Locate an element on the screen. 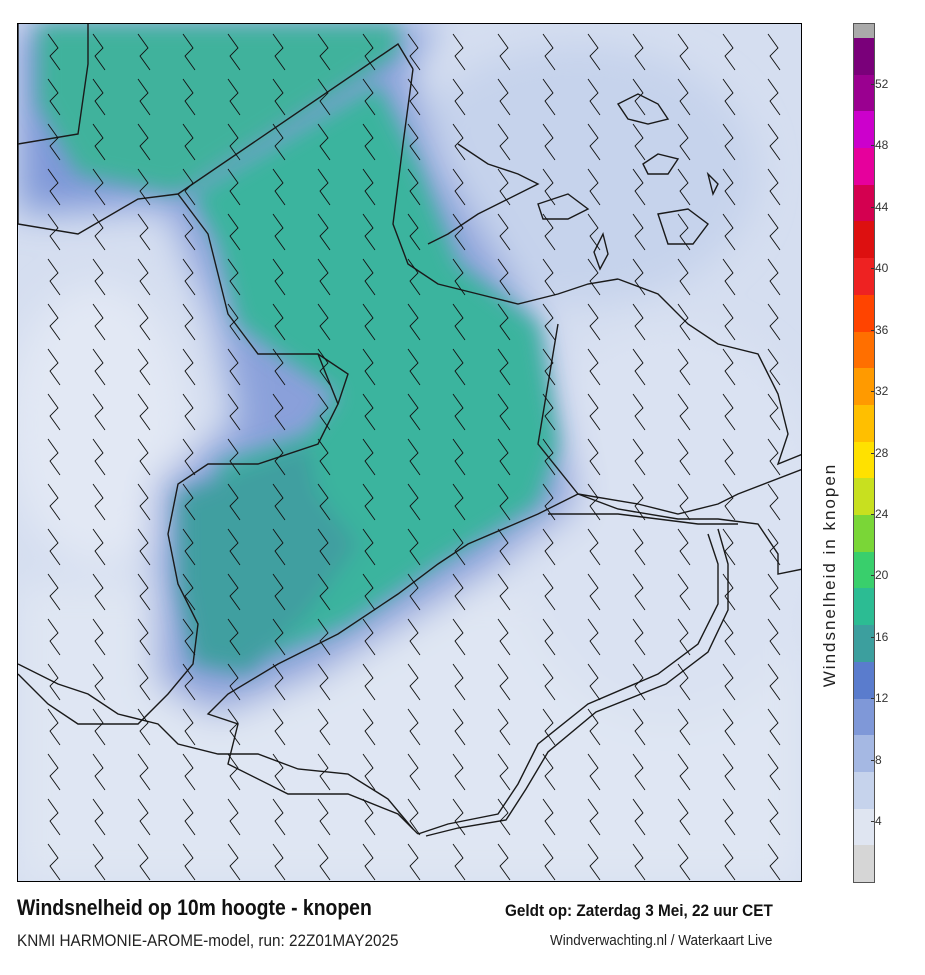 This screenshot has width=925, height=975. colorbar is located at coordinates (864, 453).